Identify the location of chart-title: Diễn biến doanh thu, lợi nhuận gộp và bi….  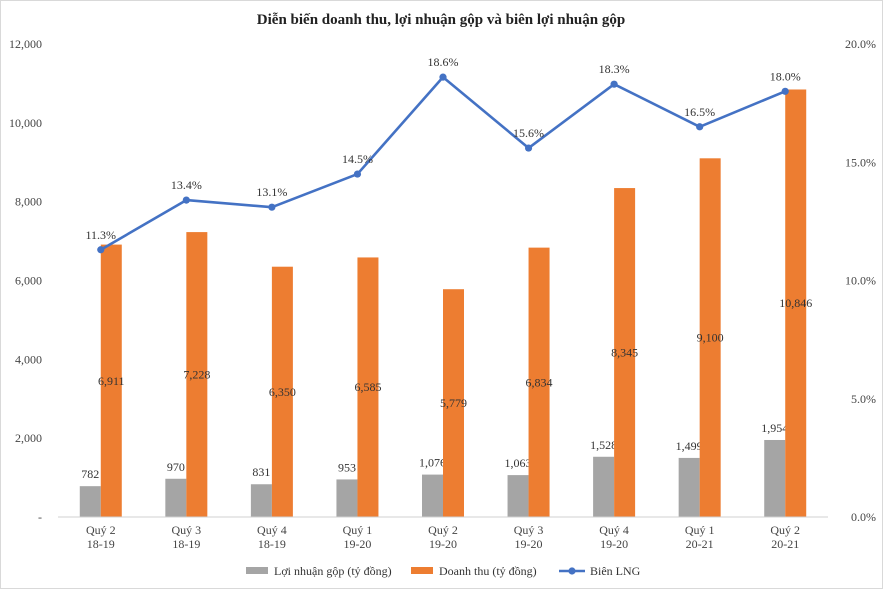
(441, 20).